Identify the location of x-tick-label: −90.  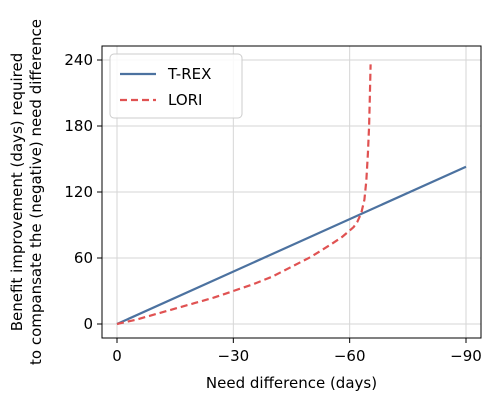
(466, 356).